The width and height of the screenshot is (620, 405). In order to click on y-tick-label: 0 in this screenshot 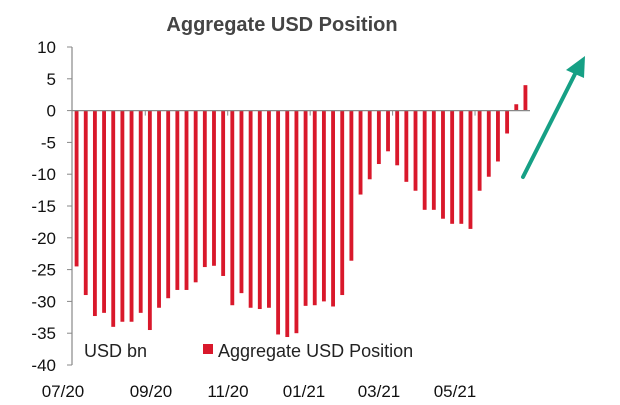, I will do `click(51, 111)`.